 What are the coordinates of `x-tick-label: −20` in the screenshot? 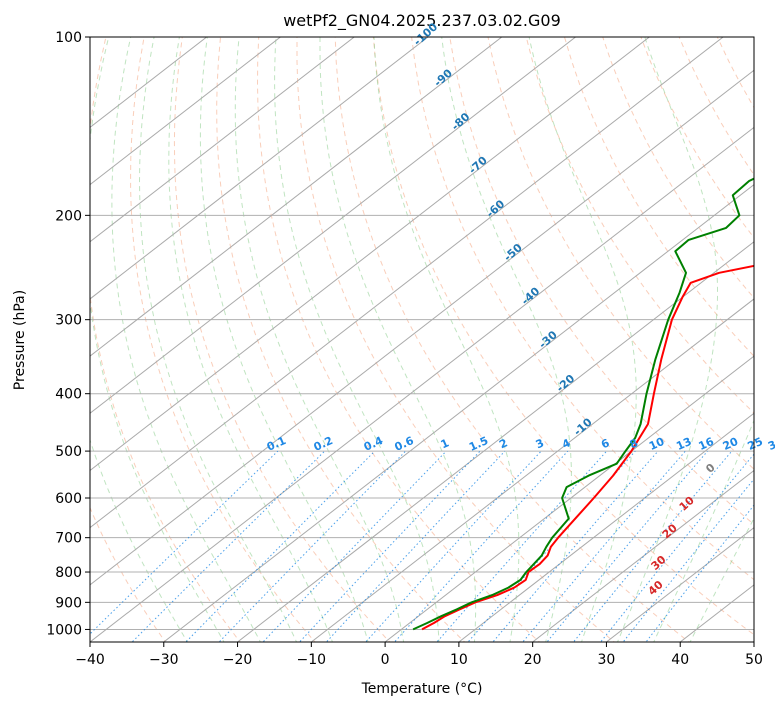 It's located at (238, 660).